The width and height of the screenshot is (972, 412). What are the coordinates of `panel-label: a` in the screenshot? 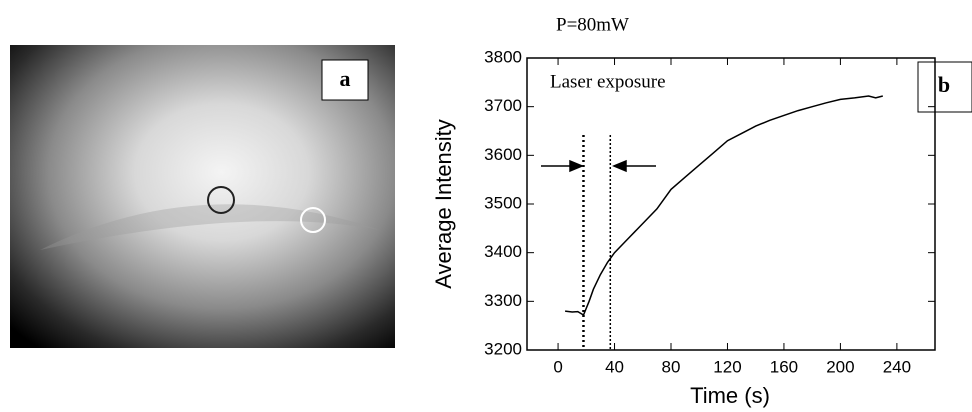 It's located at (345, 78).